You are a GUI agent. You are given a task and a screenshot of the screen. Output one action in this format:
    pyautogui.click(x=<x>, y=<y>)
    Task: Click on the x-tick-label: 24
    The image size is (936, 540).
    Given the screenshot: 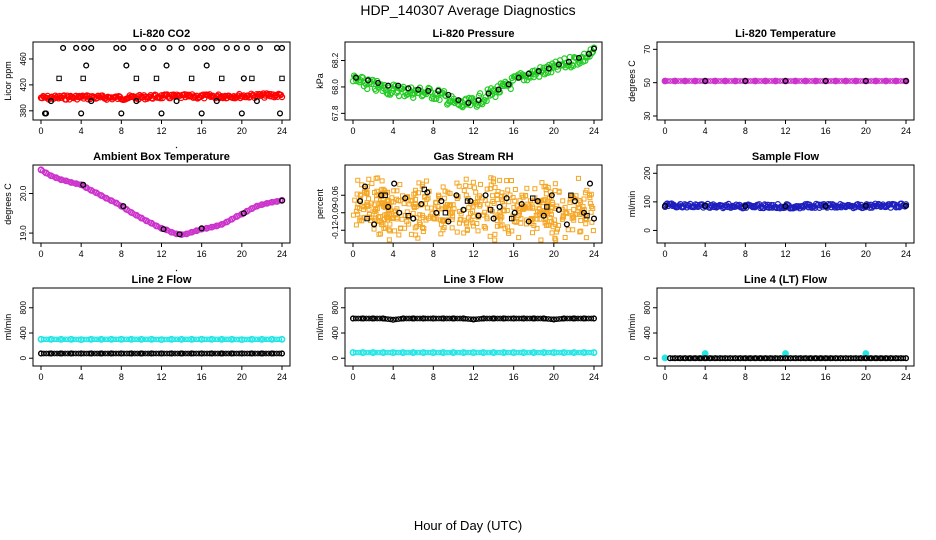 What is the action you would take?
    pyautogui.click(x=594, y=131)
    